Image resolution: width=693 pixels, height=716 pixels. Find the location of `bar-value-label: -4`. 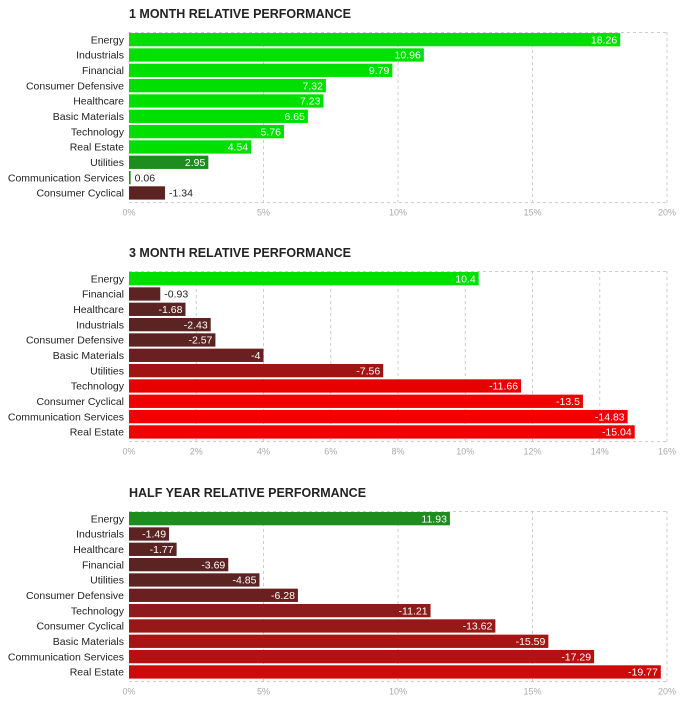

bar-value-label: -4 is located at coordinates (255, 356).